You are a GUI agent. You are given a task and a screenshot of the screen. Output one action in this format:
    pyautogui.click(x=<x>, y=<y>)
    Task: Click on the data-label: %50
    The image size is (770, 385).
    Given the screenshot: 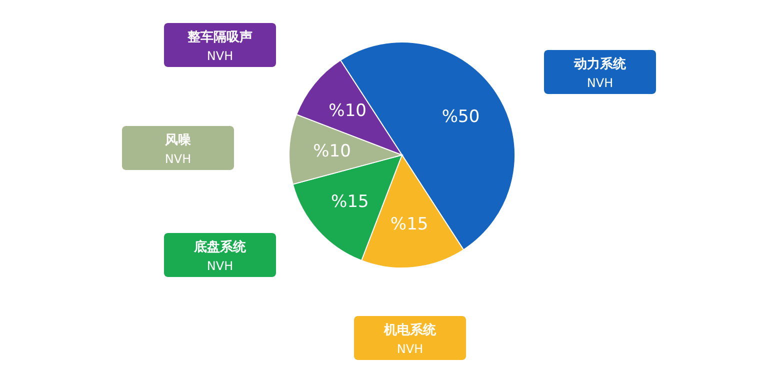 What is the action you would take?
    pyautogui.click(x=461, y=116)
    